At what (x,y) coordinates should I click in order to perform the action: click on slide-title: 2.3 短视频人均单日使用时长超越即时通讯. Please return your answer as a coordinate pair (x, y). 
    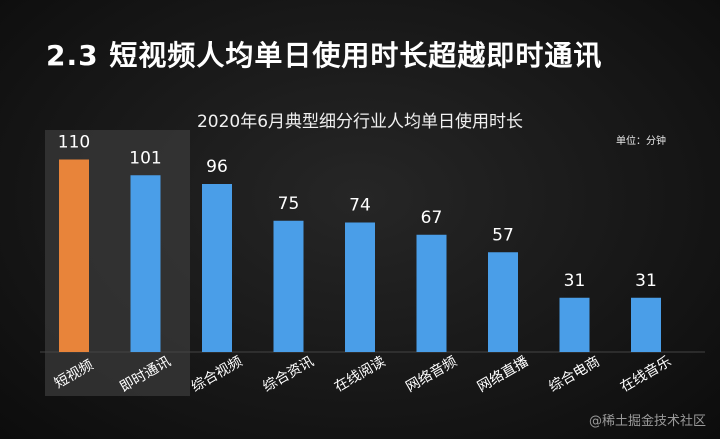
    Looking at the image, I should click on (324, 55).